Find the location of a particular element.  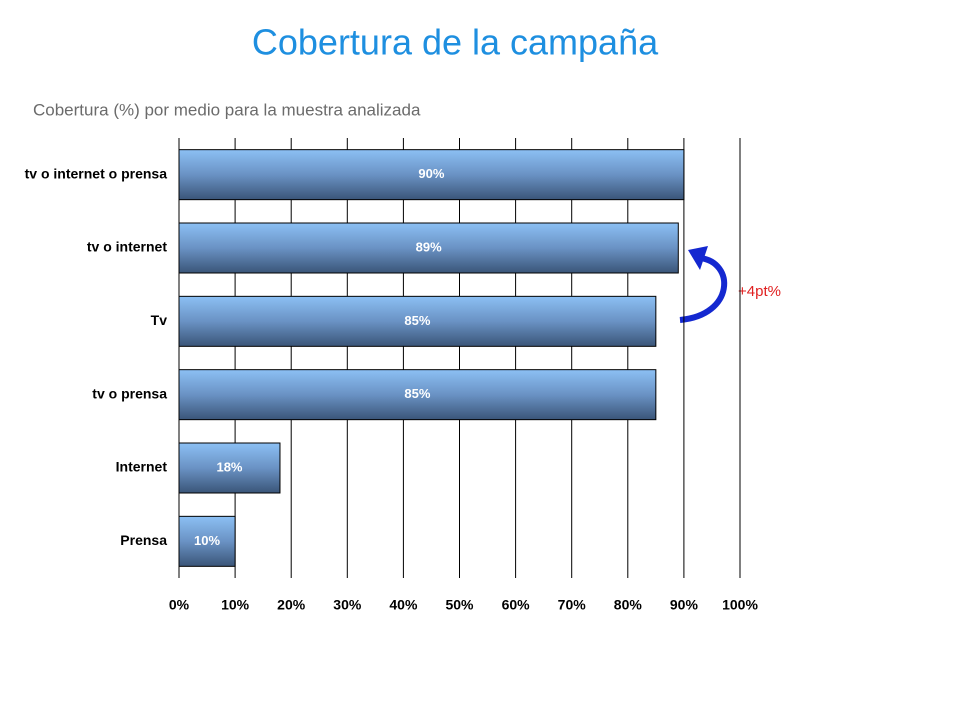

arrow-head is located at coordinates (698, 258).